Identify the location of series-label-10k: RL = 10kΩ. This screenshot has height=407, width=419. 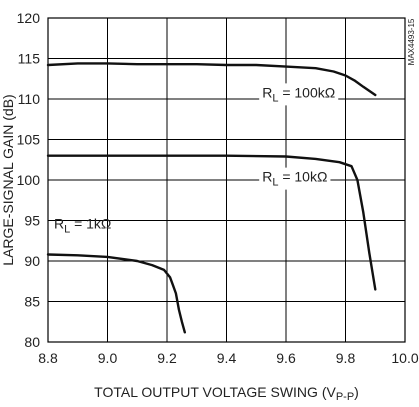
(294, 179).